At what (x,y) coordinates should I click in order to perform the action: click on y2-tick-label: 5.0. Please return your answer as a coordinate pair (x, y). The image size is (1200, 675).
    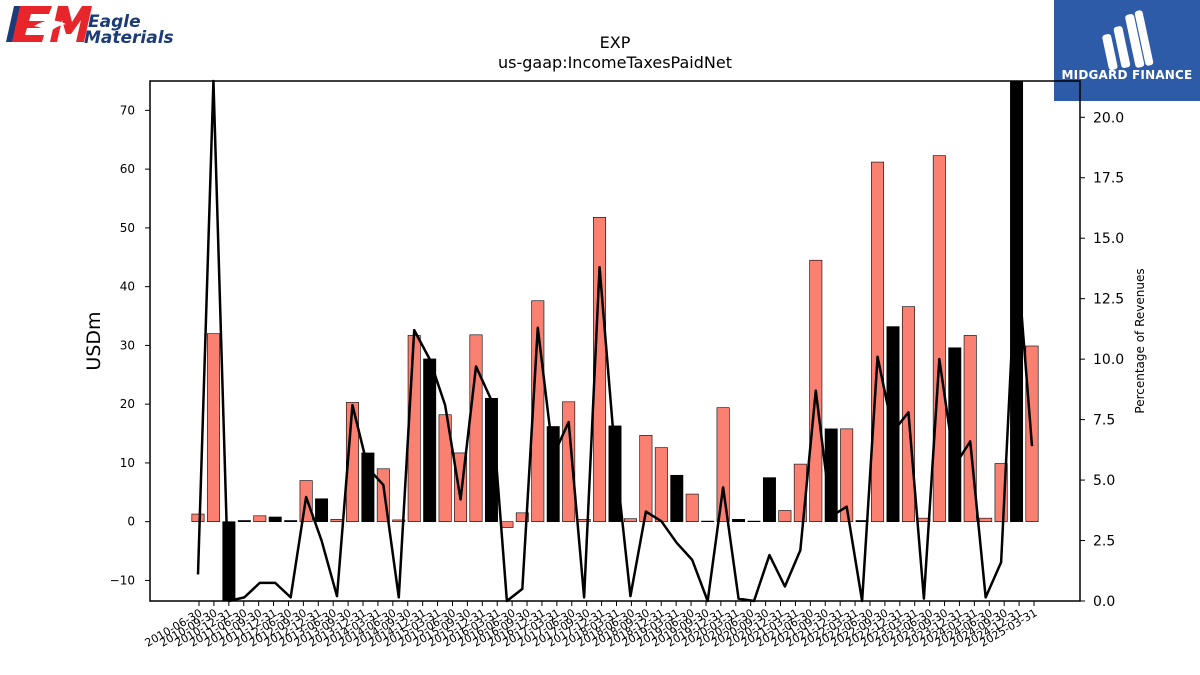
    Looking at the image, I should click on (1104, 481).